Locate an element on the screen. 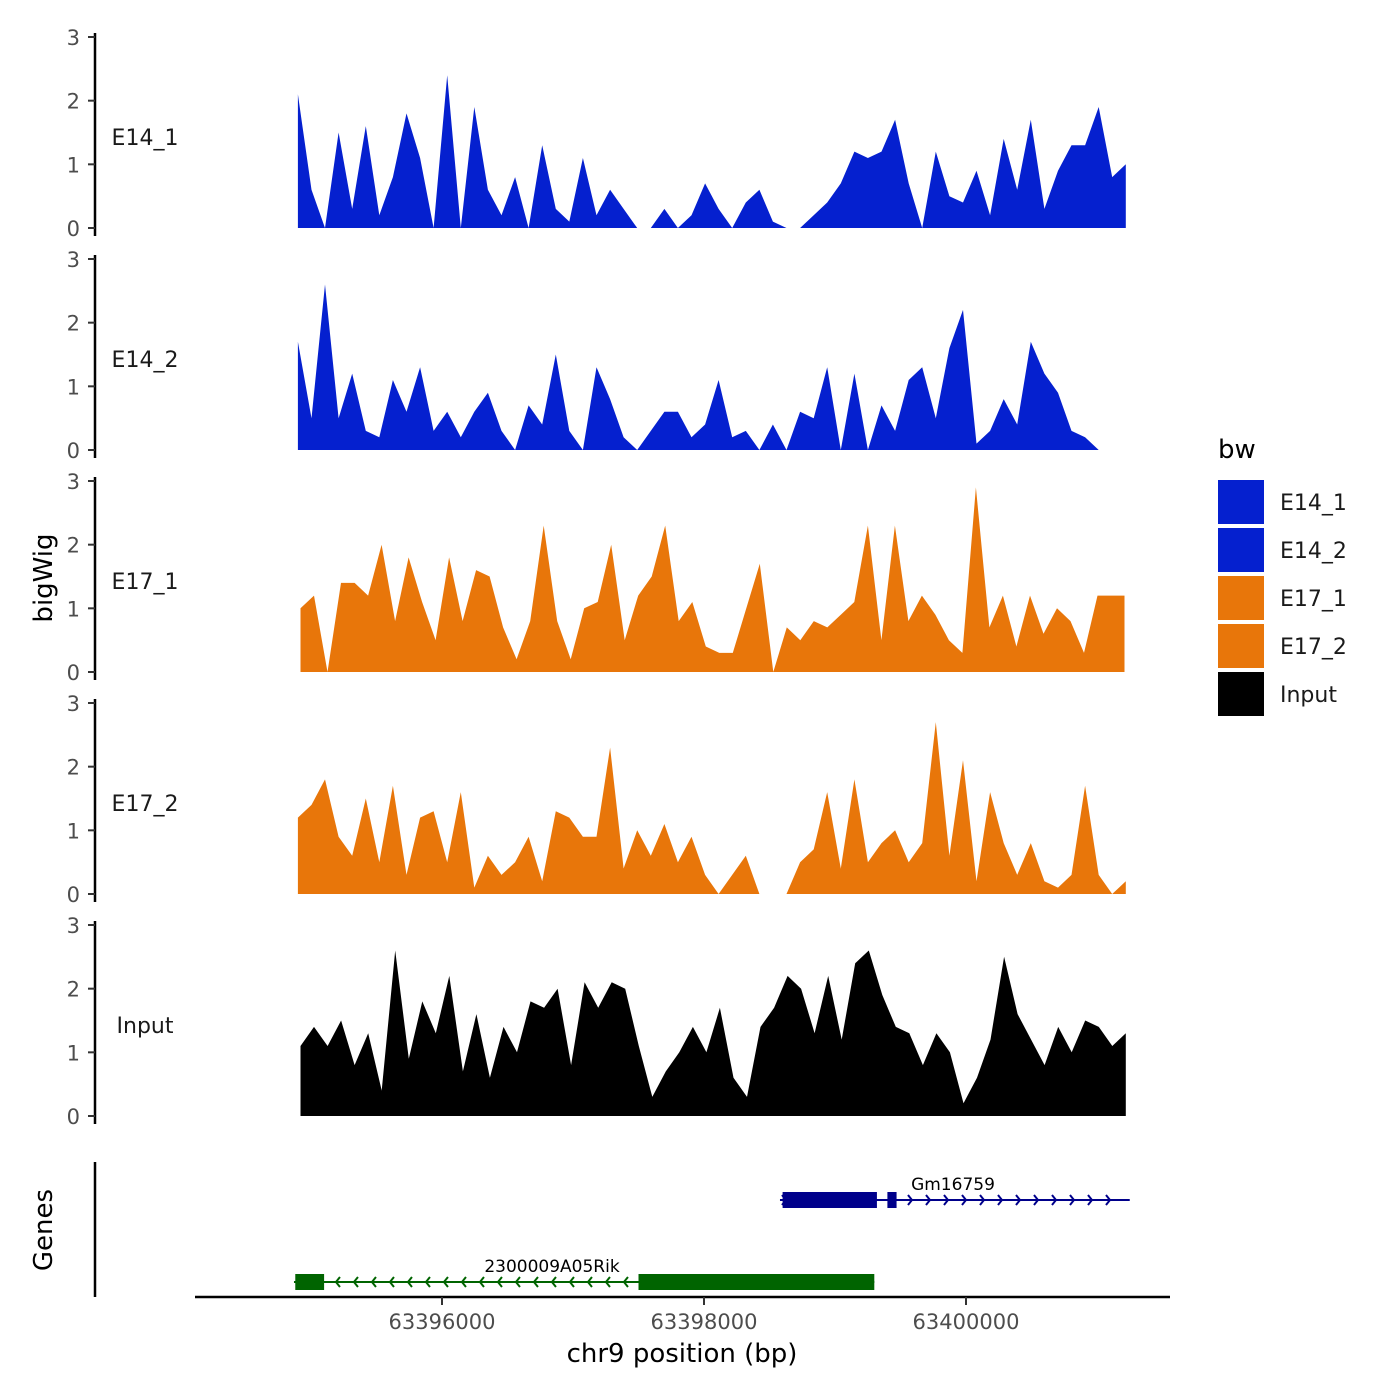 The height and width of the screenshot is (1400, 1400). track-E17_2: 0 1 2 3 E17_2 is located at coordinates (596, 799).